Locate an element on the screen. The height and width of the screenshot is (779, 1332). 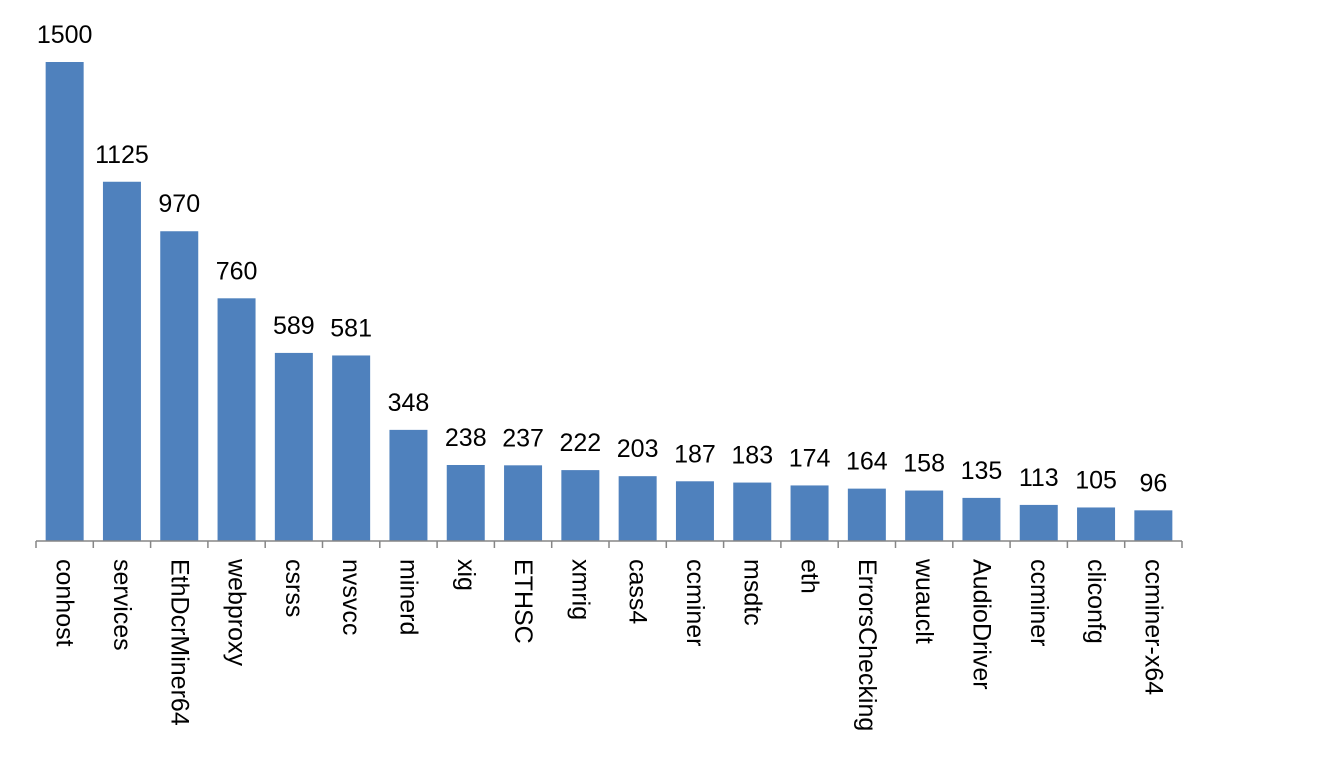
x-axis is located at coordinates (609, 544).